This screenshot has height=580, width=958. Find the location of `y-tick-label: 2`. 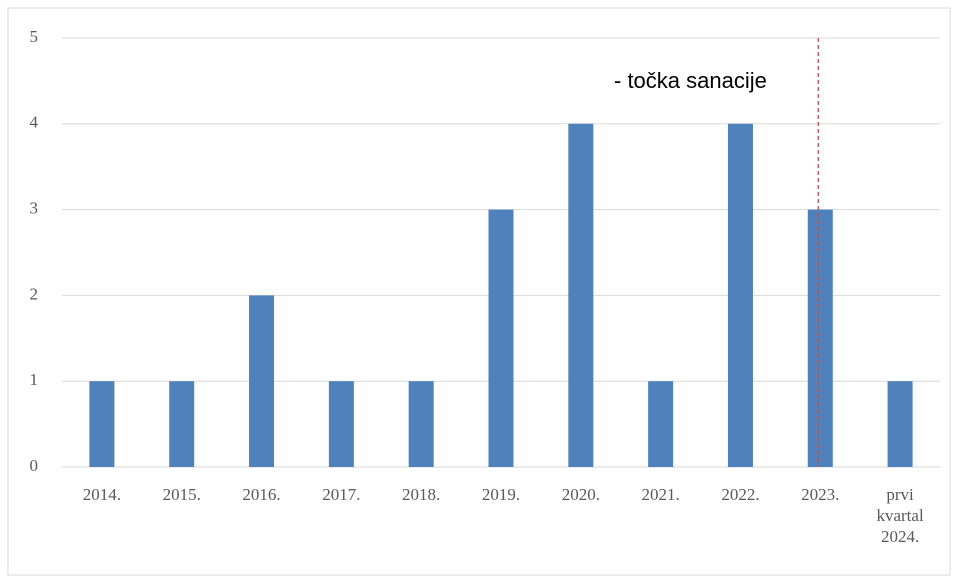

y-tick-label: 2 is located at coordinates (34, 293).